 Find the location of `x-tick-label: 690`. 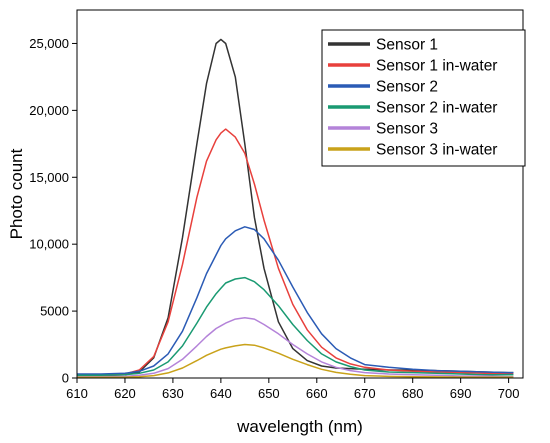

x-tick-label: 690 is located at coordinates (461, 393).